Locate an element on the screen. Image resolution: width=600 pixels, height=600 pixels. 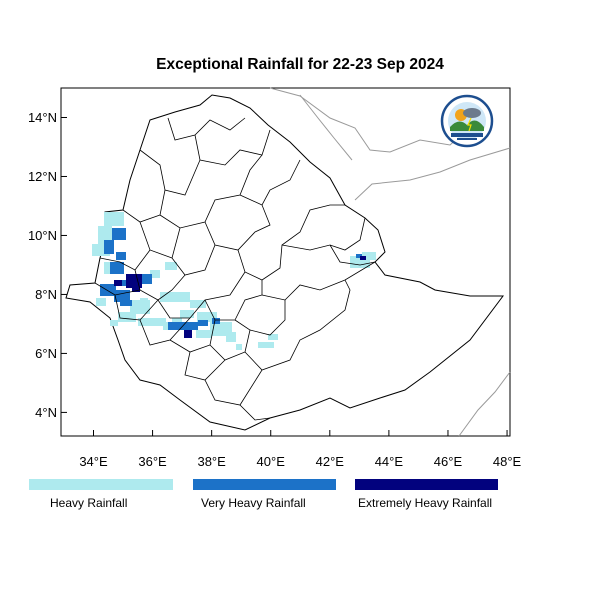
lon-tick-label: 38°E is located at coordinates (211, 461).